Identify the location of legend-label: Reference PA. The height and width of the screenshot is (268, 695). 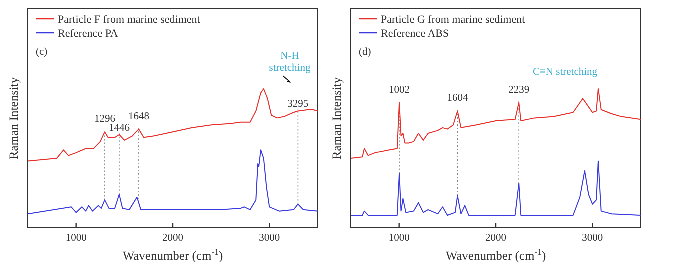
(88, 34).